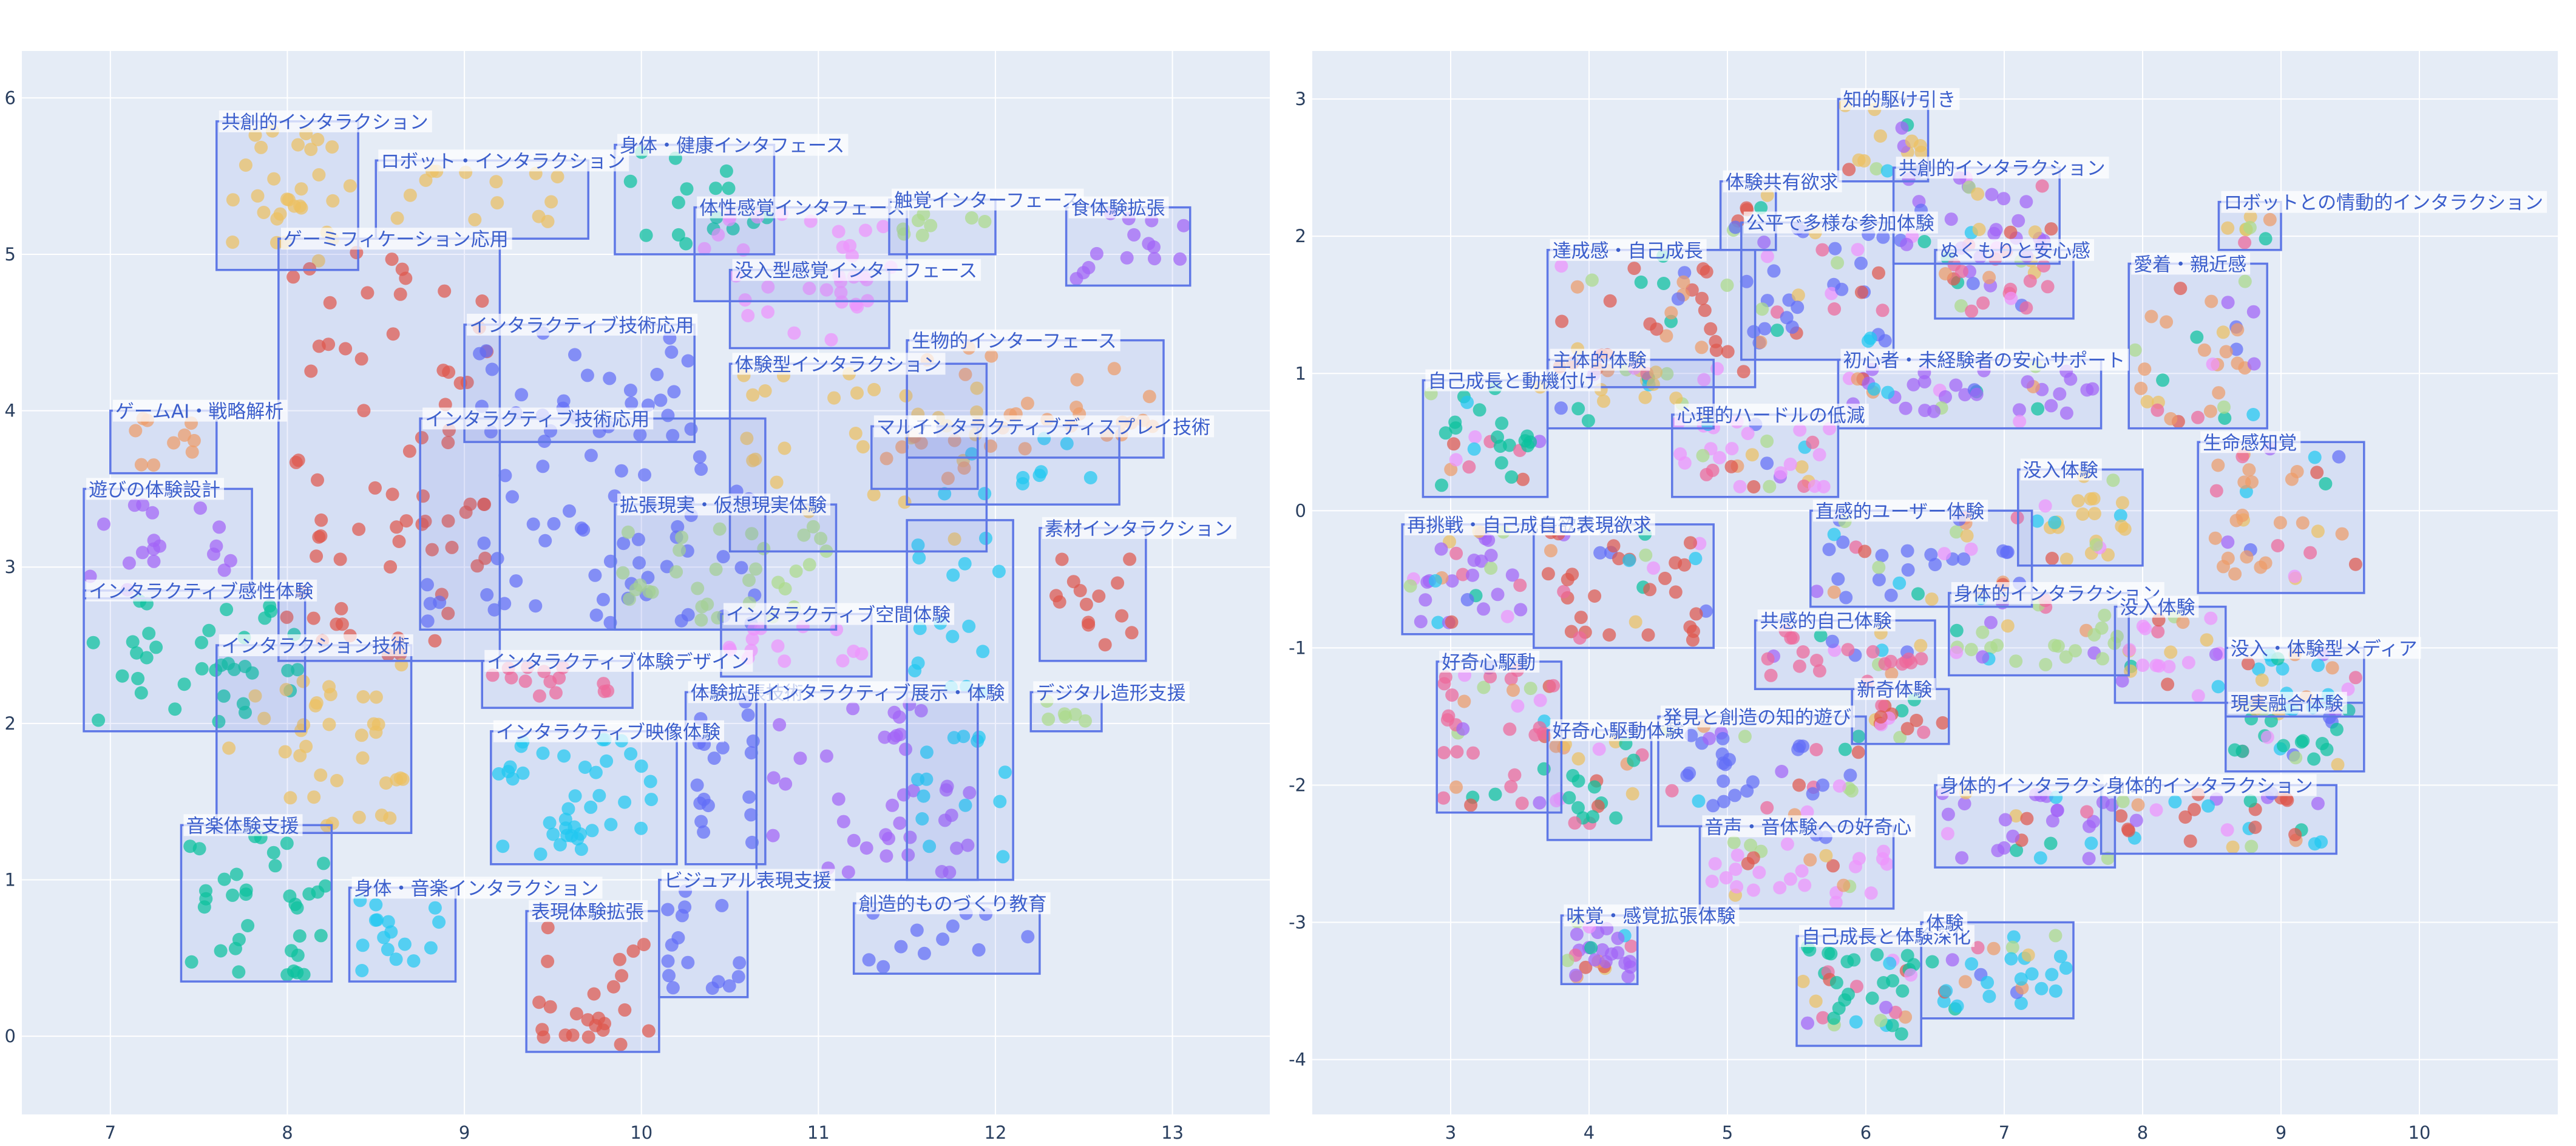 The image size is (2576, 1146). I want to click on cluster-label: インタラクティブ技術応用, so click(581, 326).